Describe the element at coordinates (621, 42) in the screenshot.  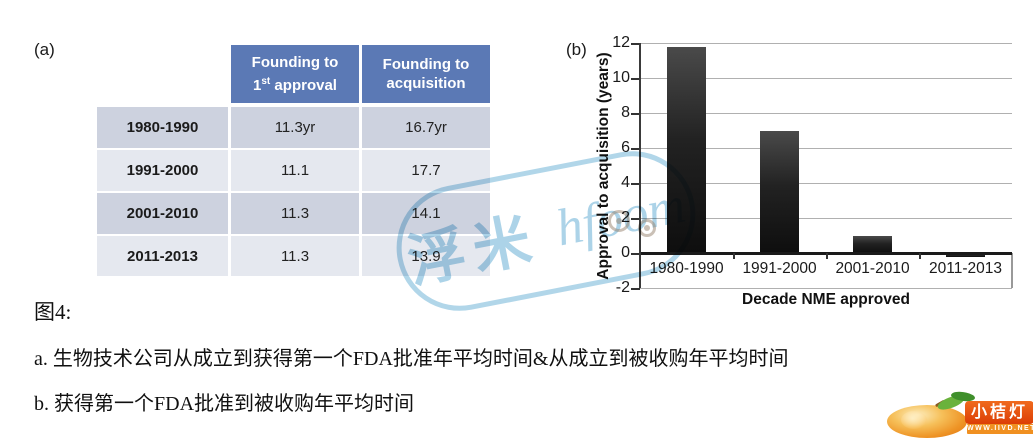
I see `y-tick-label: 12` at that location.